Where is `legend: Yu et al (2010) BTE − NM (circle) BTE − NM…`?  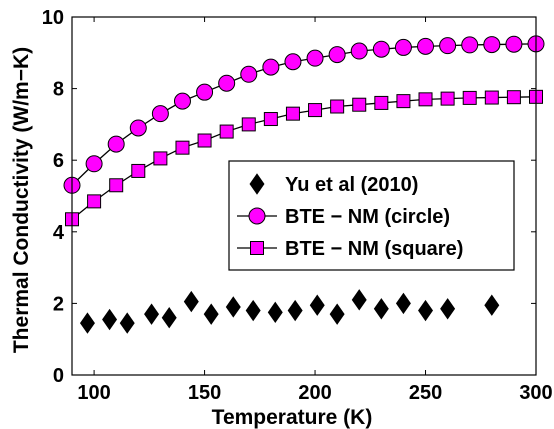 legend: Yu et al (2010) BTE − NM (circle) BTE − NM… is located at coordinates (371, 215).